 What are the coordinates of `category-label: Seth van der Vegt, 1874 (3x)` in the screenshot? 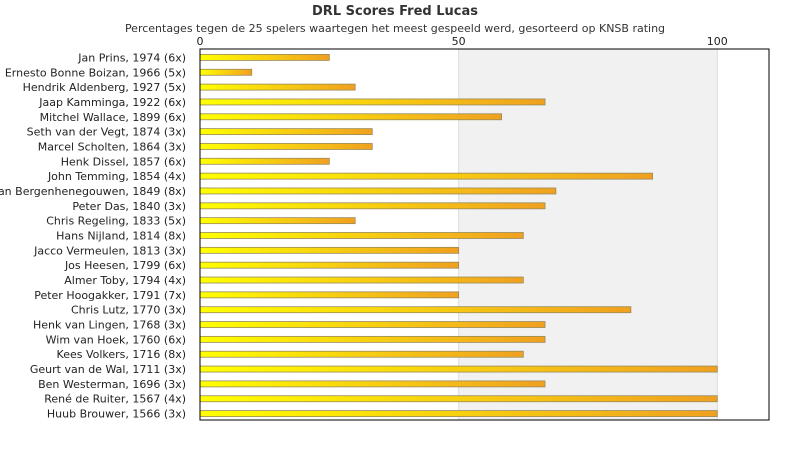 It's located at (106, 132).